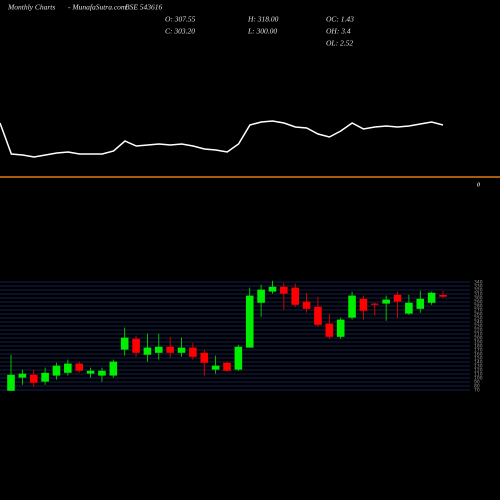 The width and height of the screenshot is (500, 500). What do you see at coordinates (477, 391) in the screenshot?
I see `y-tick-label: 70` at bounding box center [477, 391].